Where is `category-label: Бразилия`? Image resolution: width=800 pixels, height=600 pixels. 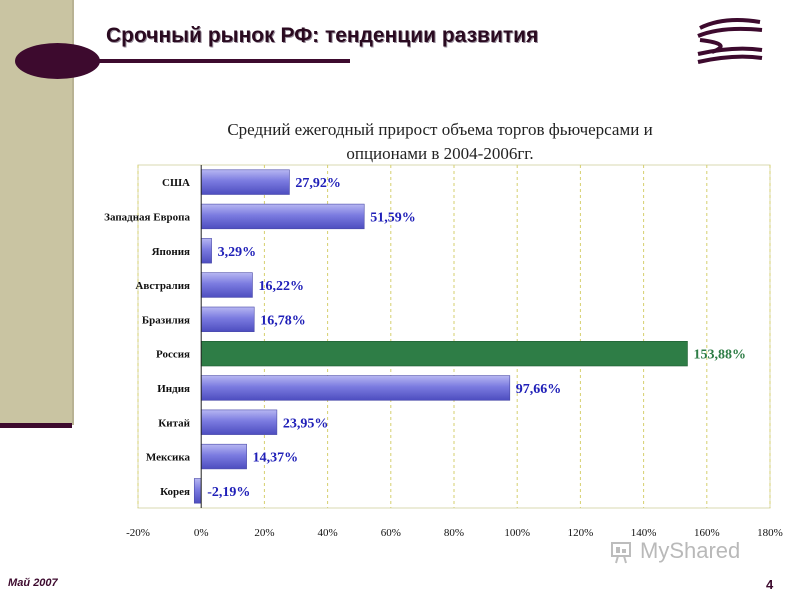
category-label: Бразилия is located at coordinates (166, 320).